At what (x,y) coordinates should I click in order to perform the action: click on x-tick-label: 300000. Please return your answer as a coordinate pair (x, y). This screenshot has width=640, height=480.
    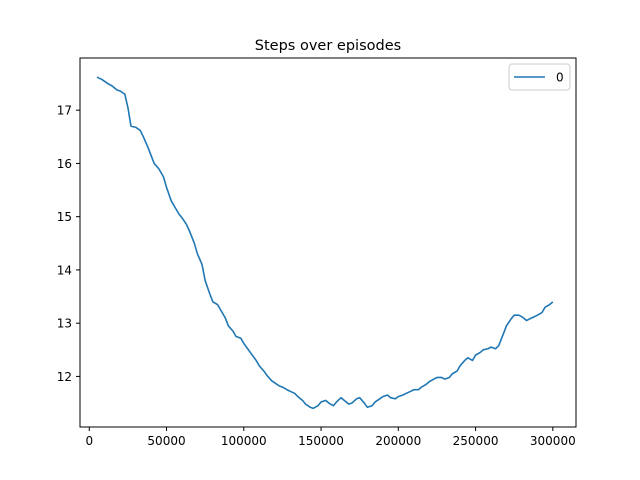
    Looking at the image, I should click on (553, 441).